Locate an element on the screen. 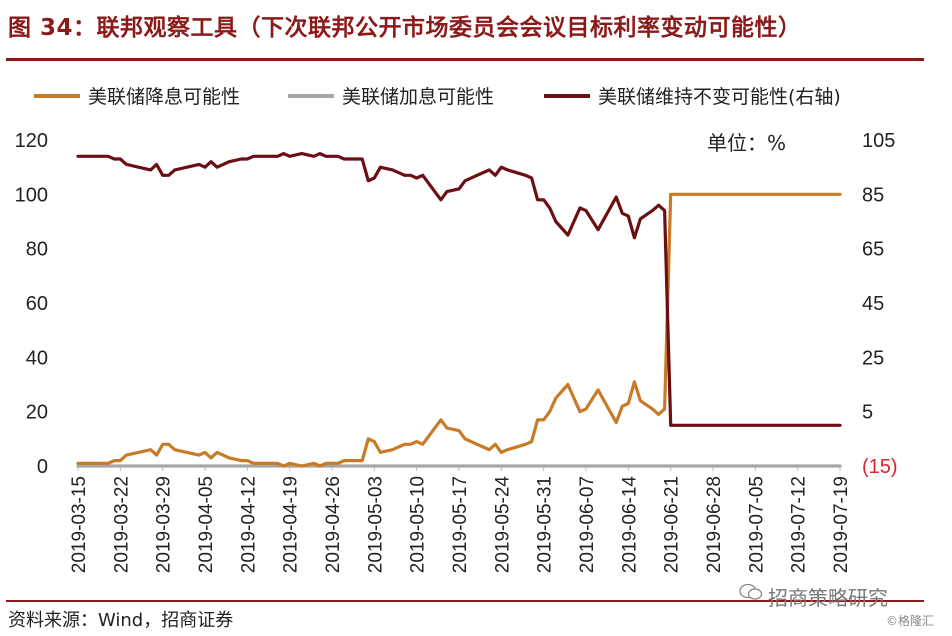 Image resolution: width=952 pixels, height=636 pixels. x-tick-label: 2019-06-28 is located at coordinates (714, 524).